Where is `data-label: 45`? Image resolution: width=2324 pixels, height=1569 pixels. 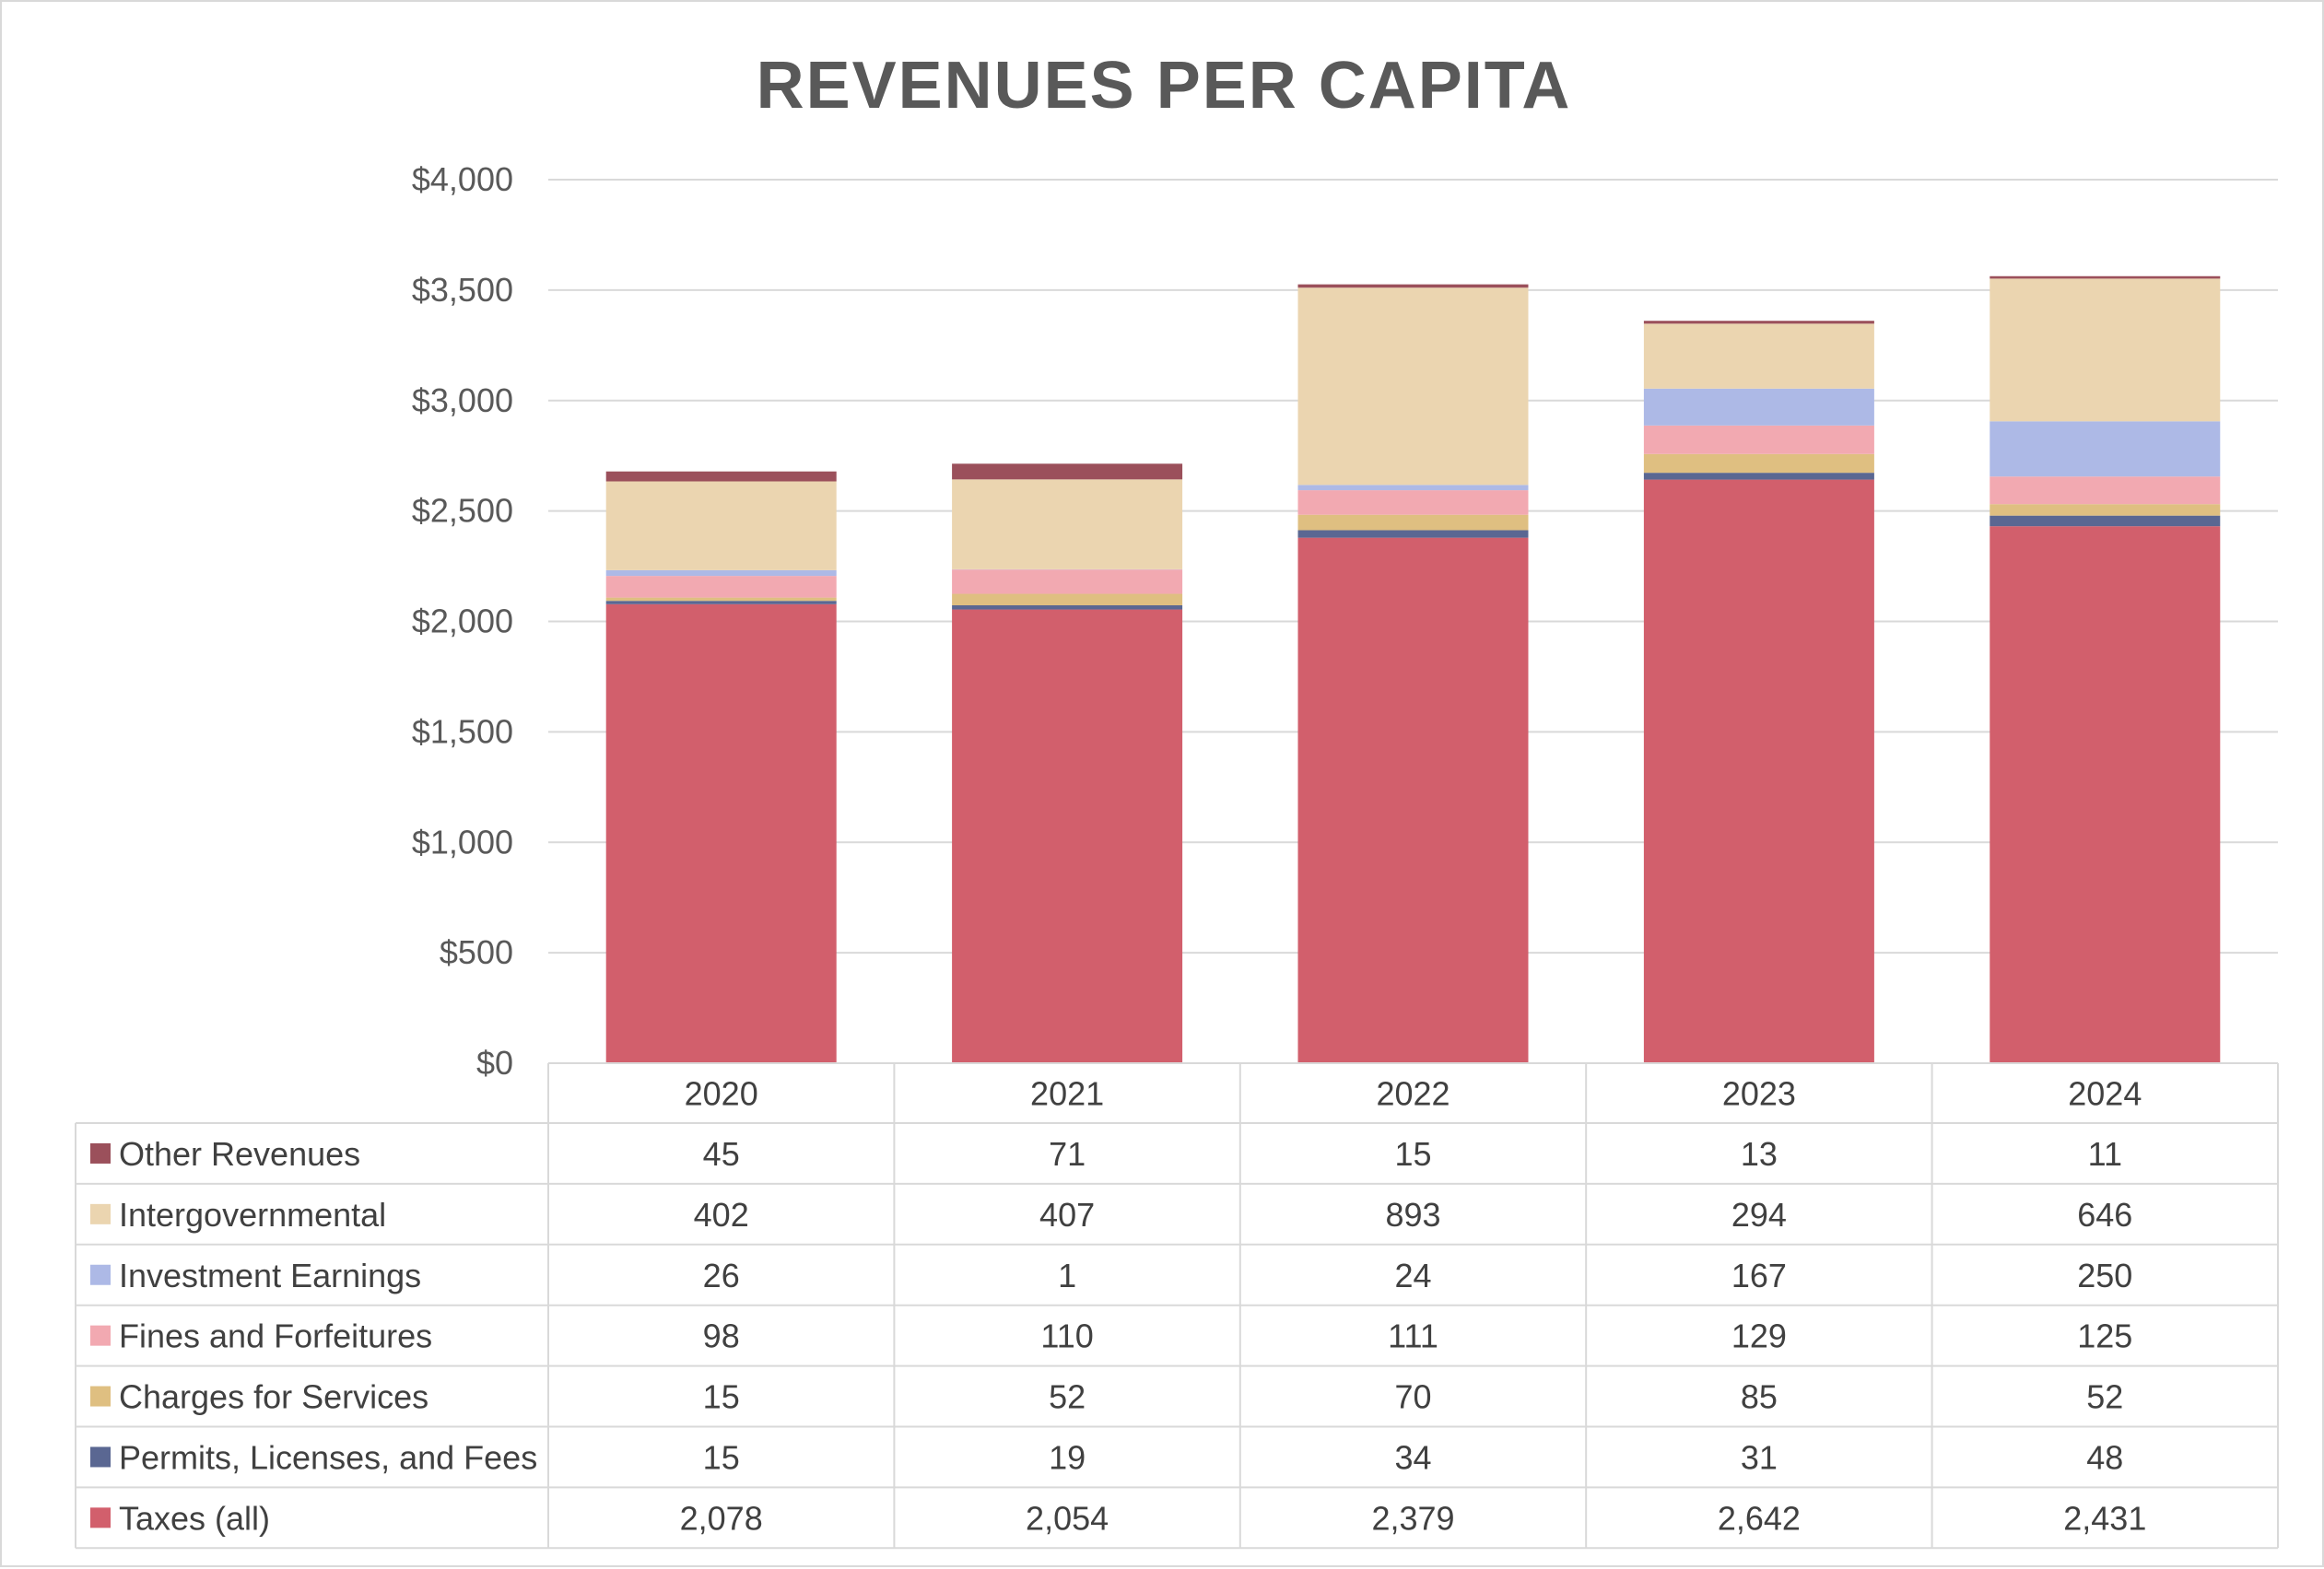
data-label: 45 is located at coordinates (721, 1154).